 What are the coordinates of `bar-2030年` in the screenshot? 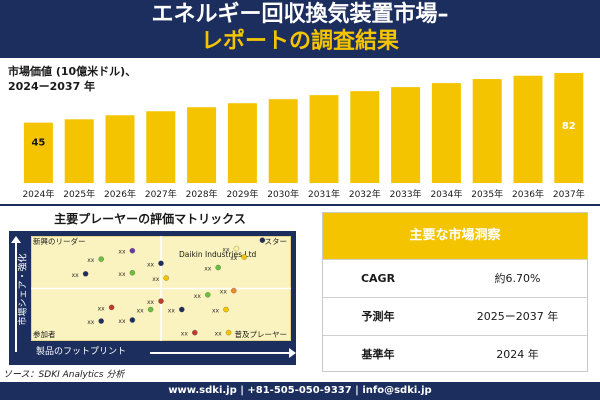 It's located at (283, 141).